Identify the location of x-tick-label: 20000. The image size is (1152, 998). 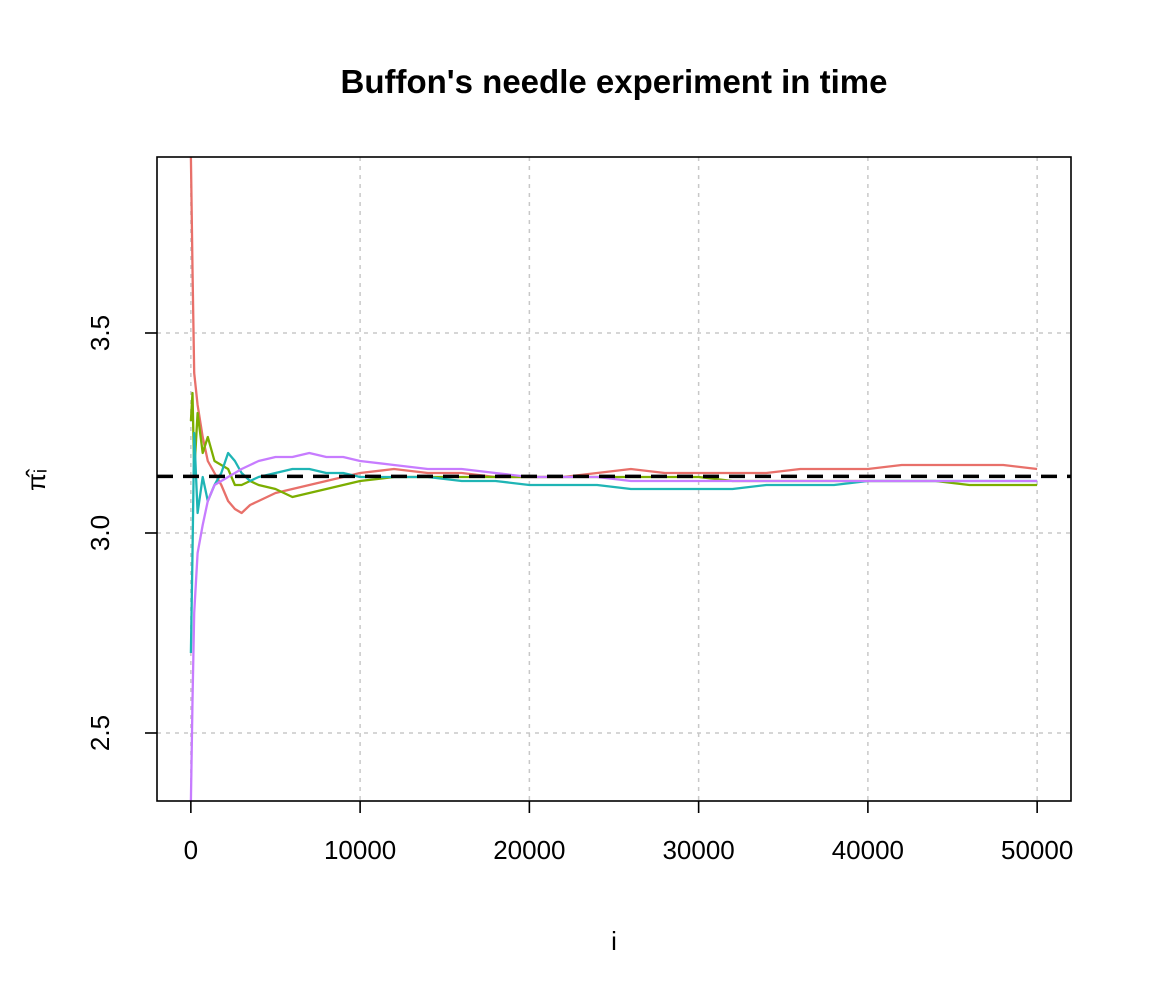
(529, 850).